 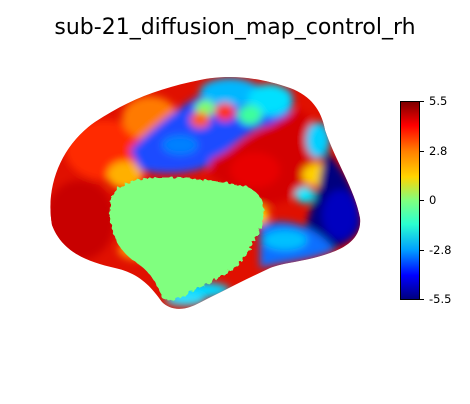 What do you see at coordinates (440, 250) in the screenshot?
I see `colorbar-tick-label-lower: -2.8` at bounding box center [440, 250].